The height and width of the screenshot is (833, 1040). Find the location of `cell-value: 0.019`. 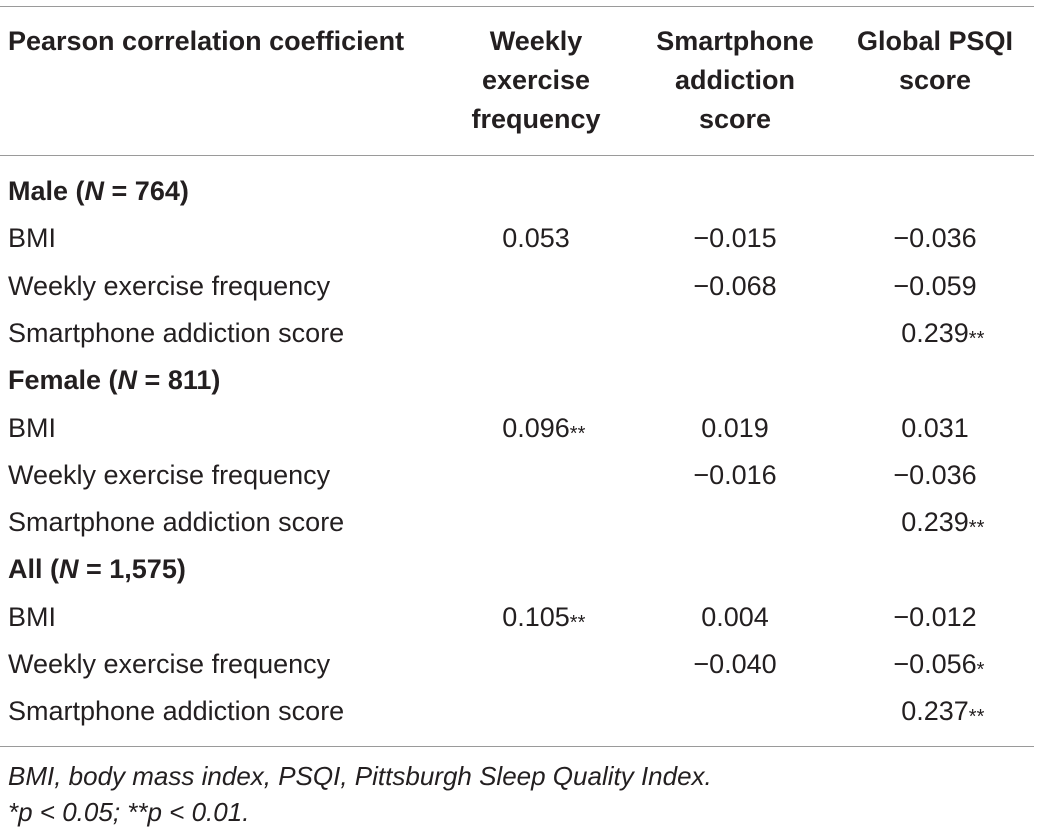

cell-value: 0.019 is located at coordinates (735, 427).